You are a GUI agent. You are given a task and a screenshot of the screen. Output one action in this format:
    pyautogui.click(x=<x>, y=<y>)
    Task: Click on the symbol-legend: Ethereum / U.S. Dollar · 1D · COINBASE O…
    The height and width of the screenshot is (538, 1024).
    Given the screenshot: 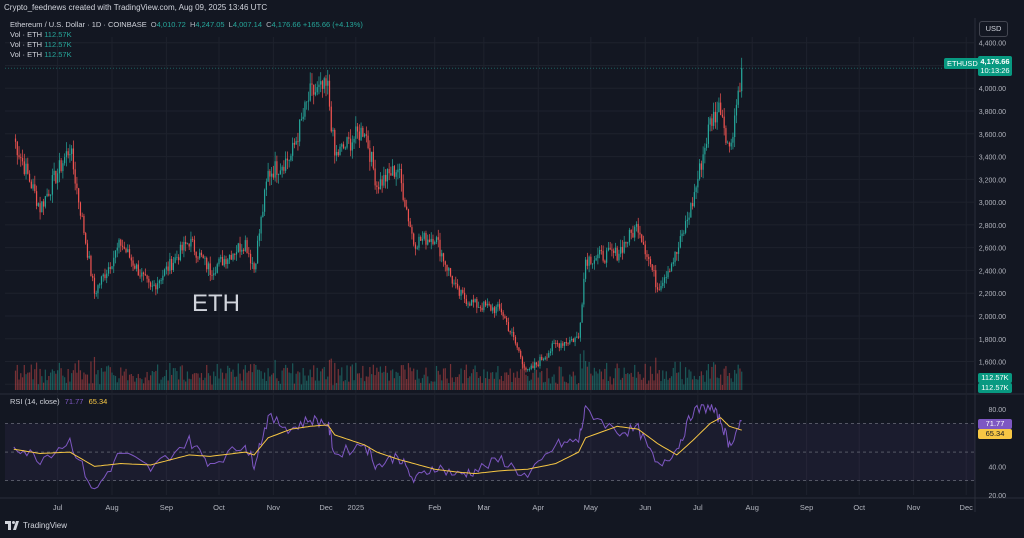 What is the action you would take?
    pyautogui.click(x=186, y=40)
    